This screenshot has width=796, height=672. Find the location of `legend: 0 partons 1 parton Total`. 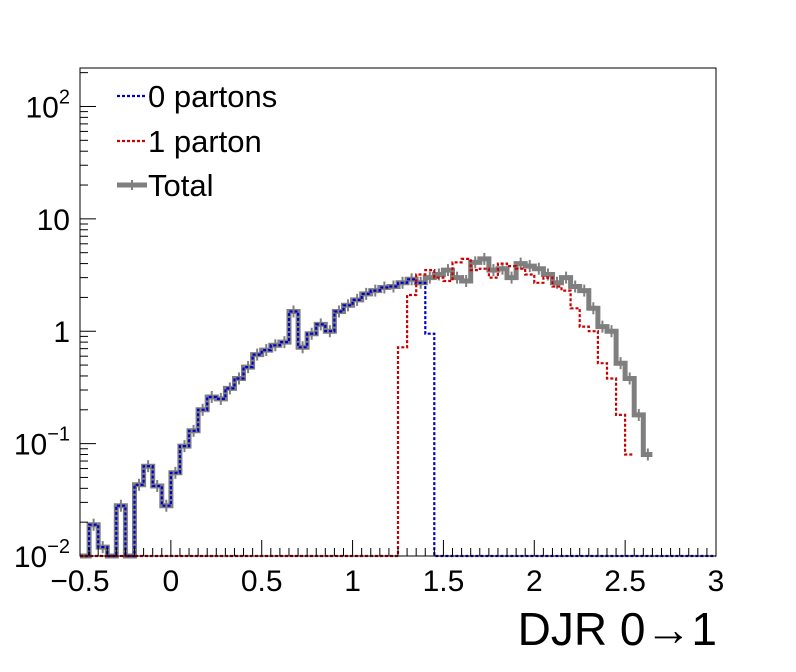

legend: 0 partons 1 parton Total is located at coordinates (197, 141).